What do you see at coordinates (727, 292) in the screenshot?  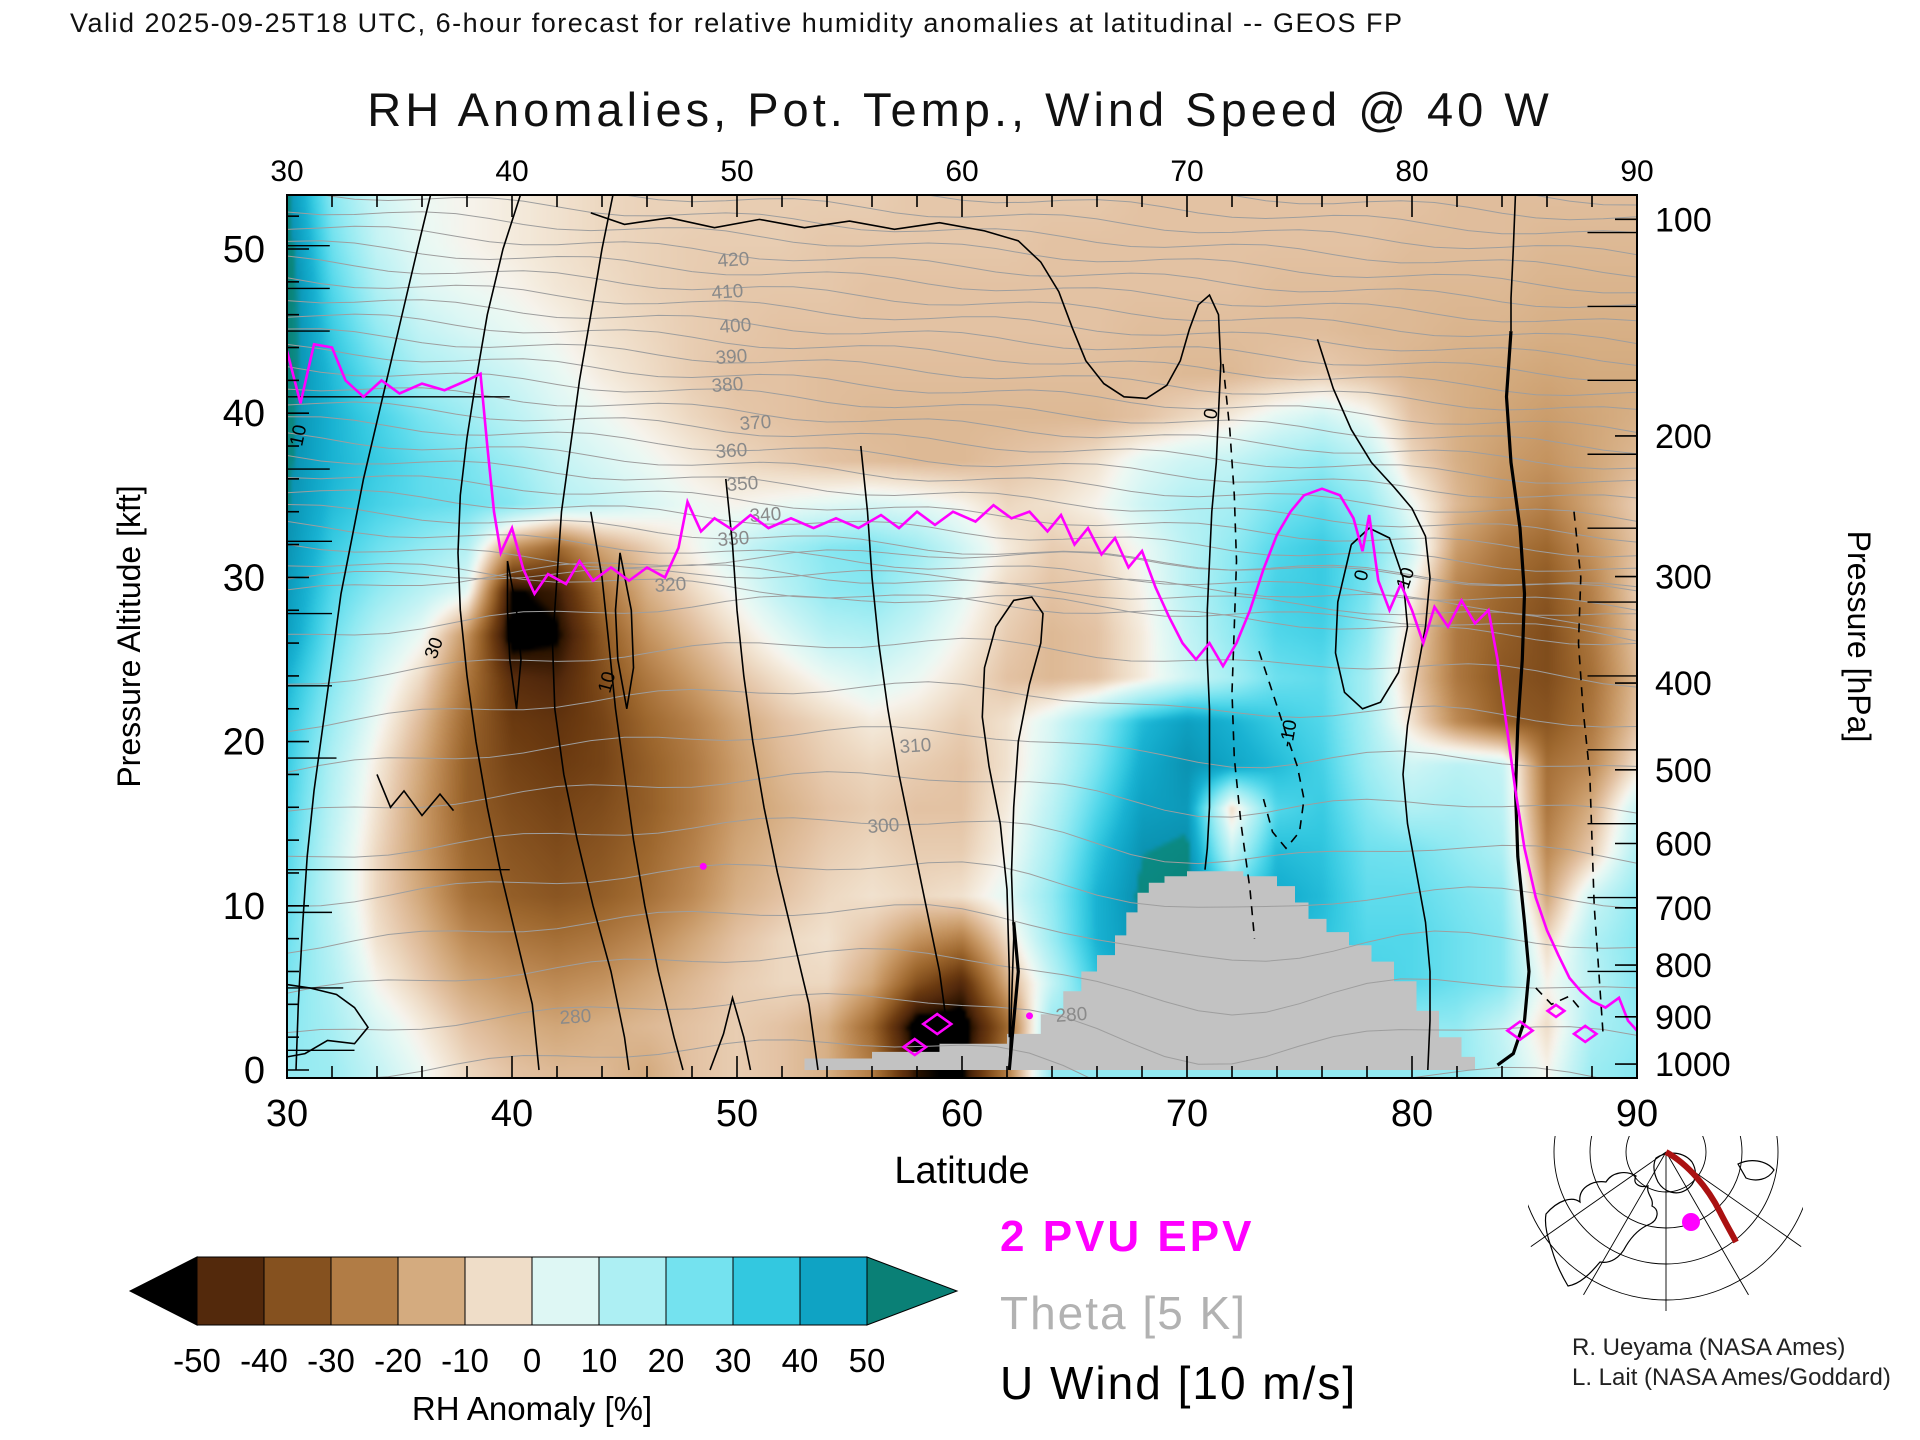 I see `svg-text: 410` at bounding box center [727, 292].